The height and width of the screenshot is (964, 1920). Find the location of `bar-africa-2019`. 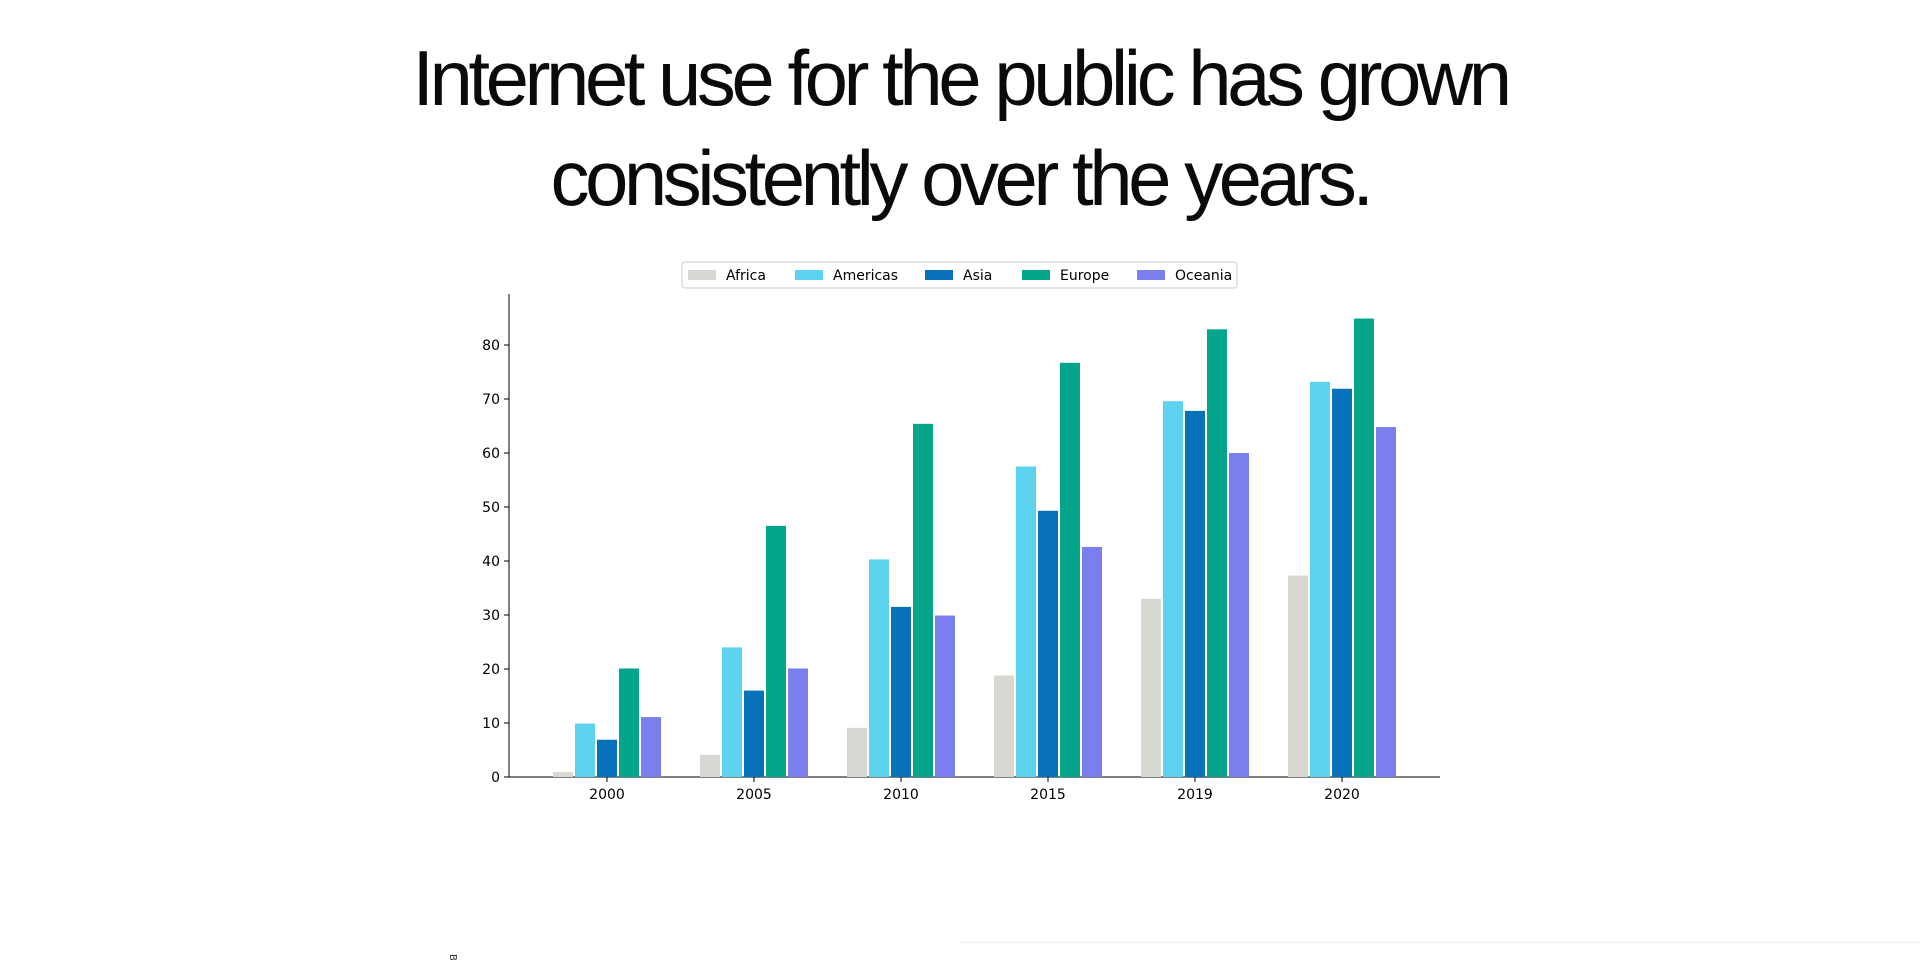

bar-africa-2019 is located at coordinates (1151, 687).